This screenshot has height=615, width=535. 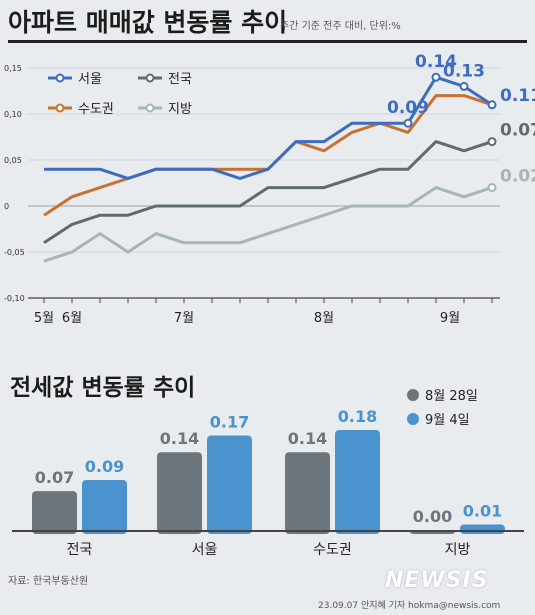 What do you see at coordinates (340, 26) in the screenshot?
I see `line-chart-unit-note: 주간 기준 전주 대비, 단위:%` at bounding box center [340, 26].